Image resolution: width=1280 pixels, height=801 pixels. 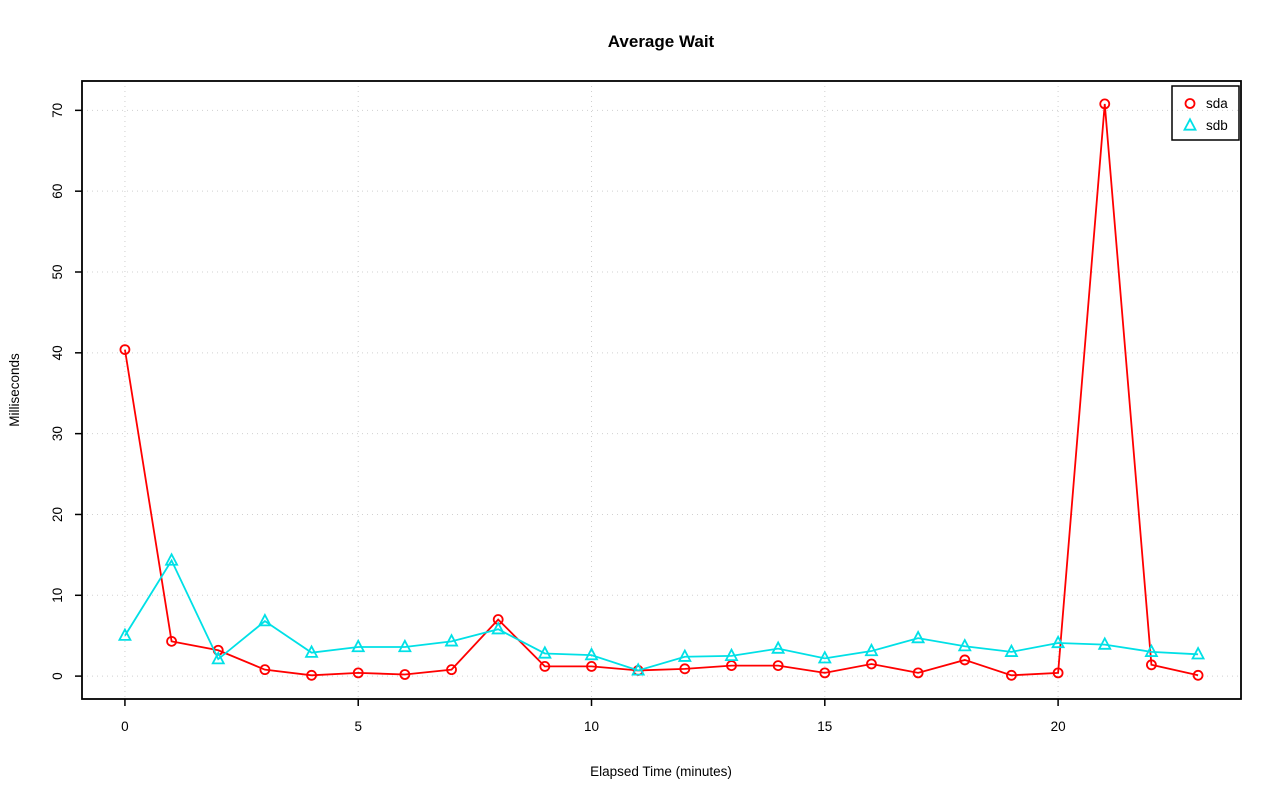 I want to click on y-tick-label: 60, so click(x=57, y=191).